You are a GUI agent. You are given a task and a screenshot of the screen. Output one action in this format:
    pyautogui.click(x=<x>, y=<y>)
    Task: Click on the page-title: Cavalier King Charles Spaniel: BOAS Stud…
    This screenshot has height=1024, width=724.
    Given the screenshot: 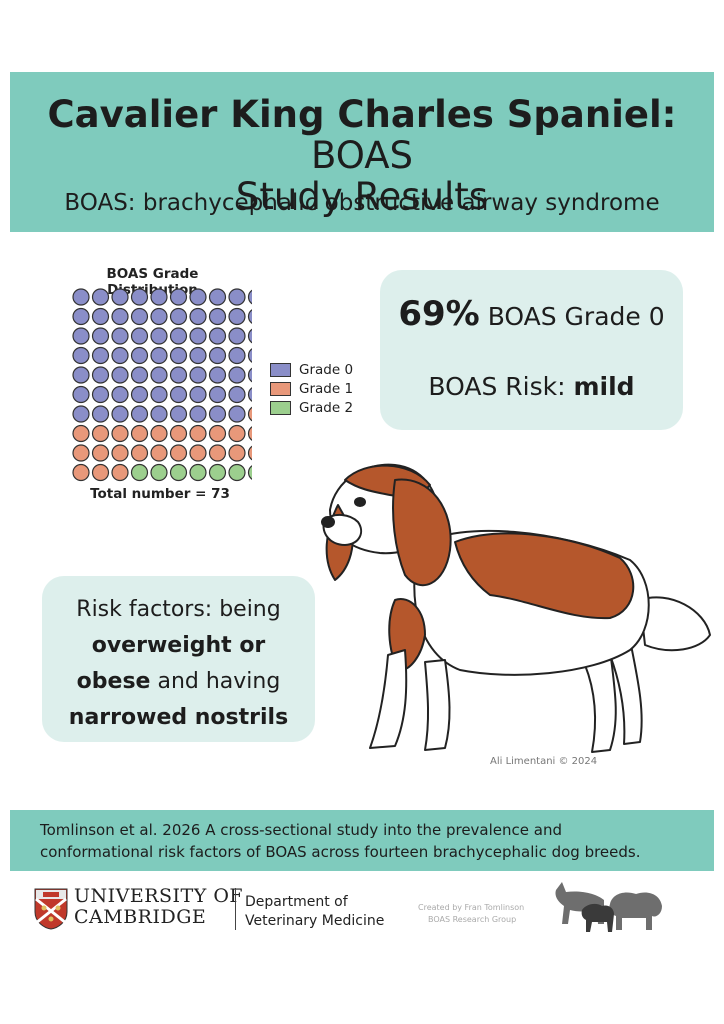 What is the action you would take?
    pyautogui.click(x=362, y=155)
    